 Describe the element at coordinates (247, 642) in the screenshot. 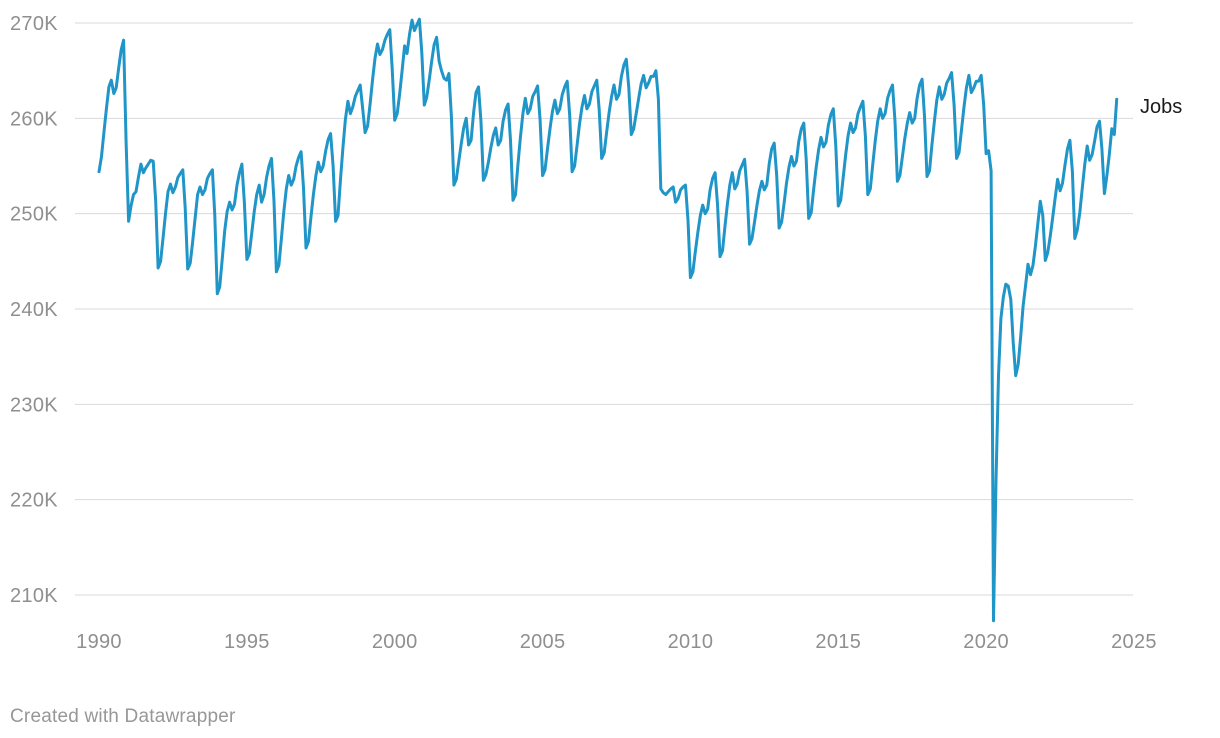

I see `x-tick-label: 1995` at that location.